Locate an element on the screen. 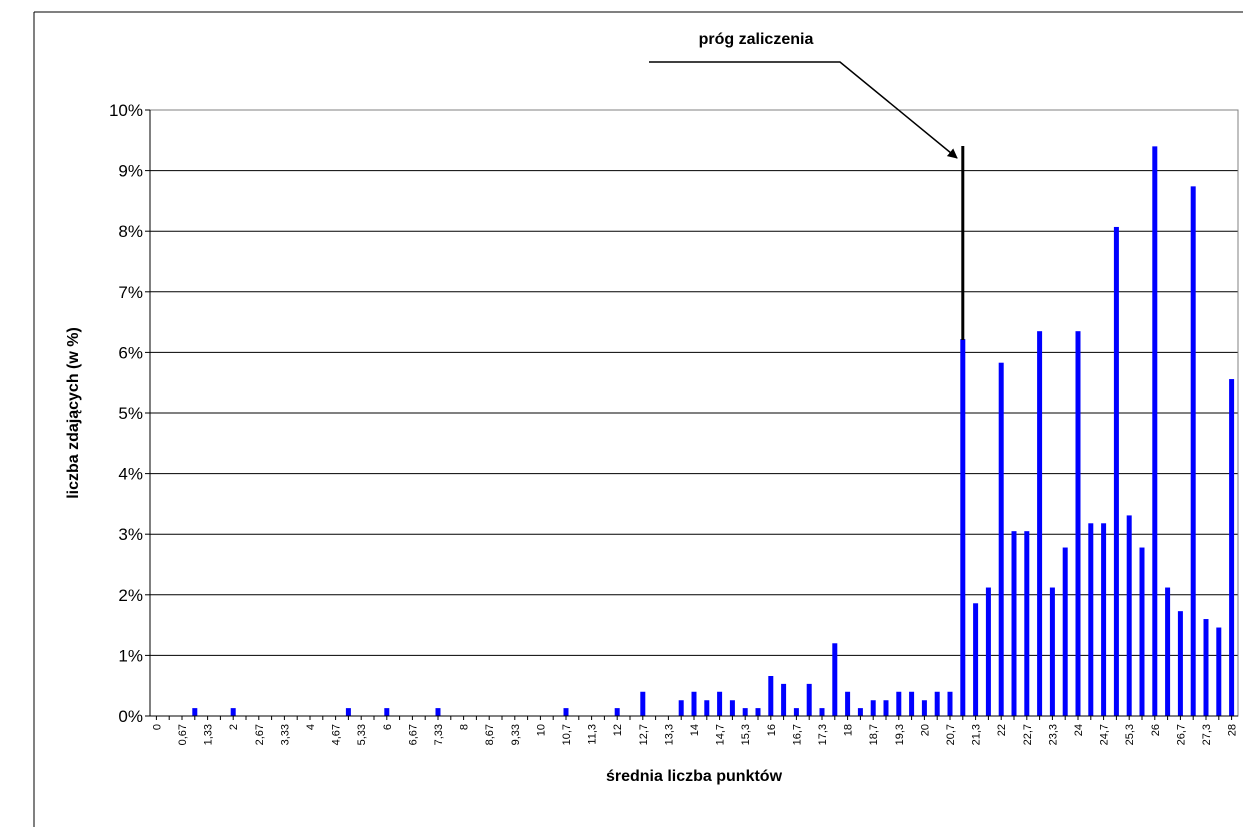  x-tick-label: 12 is located at coordinates (618, 730).